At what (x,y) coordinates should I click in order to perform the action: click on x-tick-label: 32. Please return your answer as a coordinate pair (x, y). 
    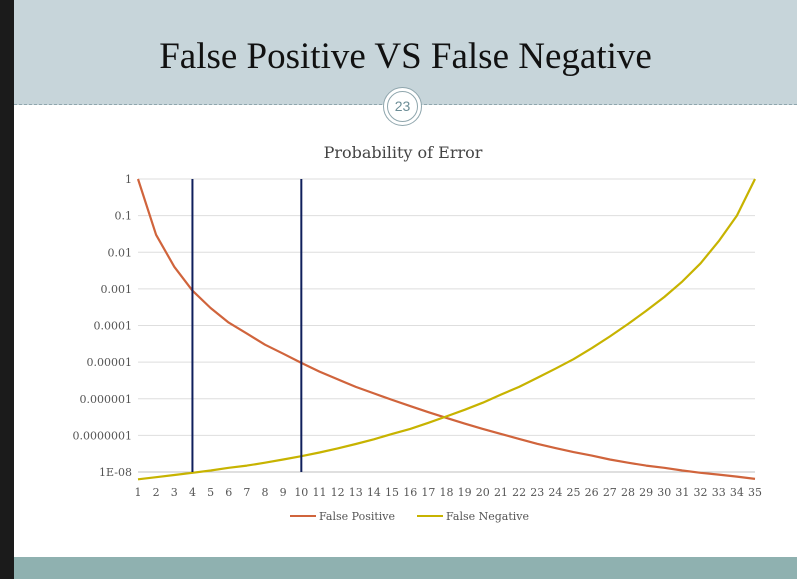
    Looking at the image, I should click on (701, 492).